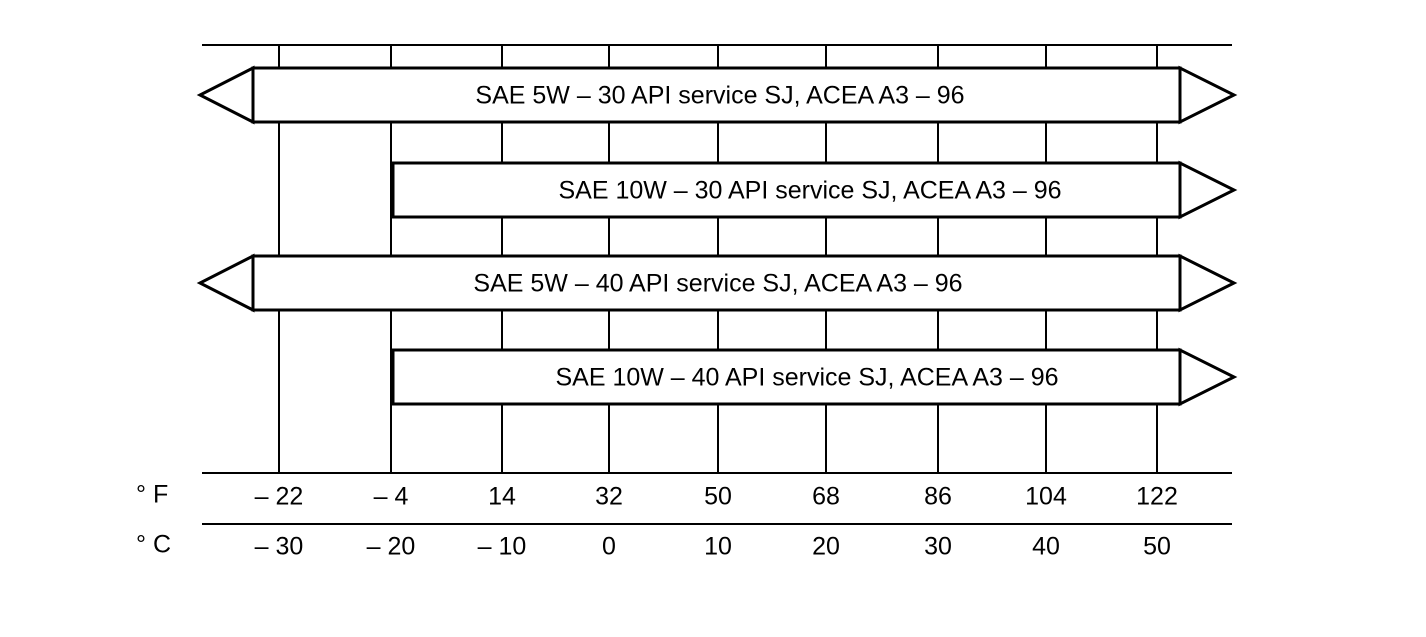 The width and height of the screenshot is (1426, 637). What do you see at coordinates (1046, 547) in the screenshot?
I see `celsius-tick: 40` at bounding box center [1046, 547].